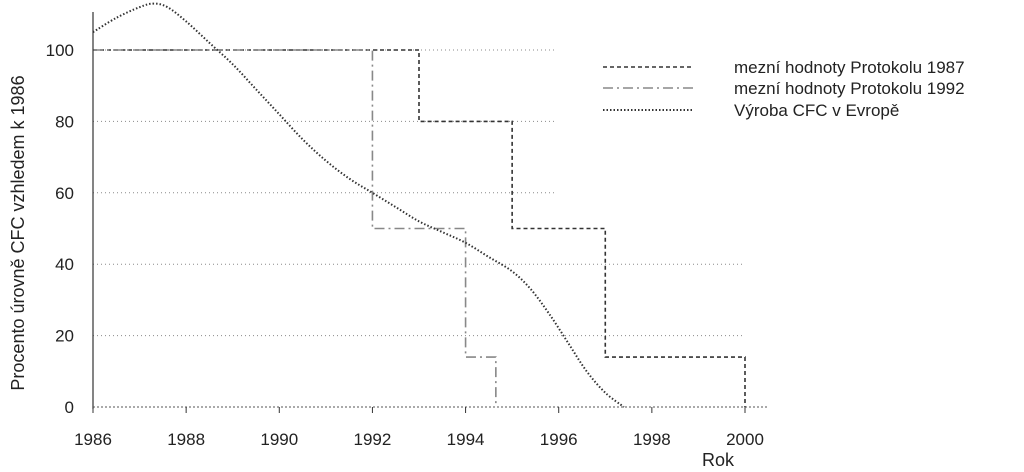  I want to click on x-axis-label: Rok, so click(718, 460).